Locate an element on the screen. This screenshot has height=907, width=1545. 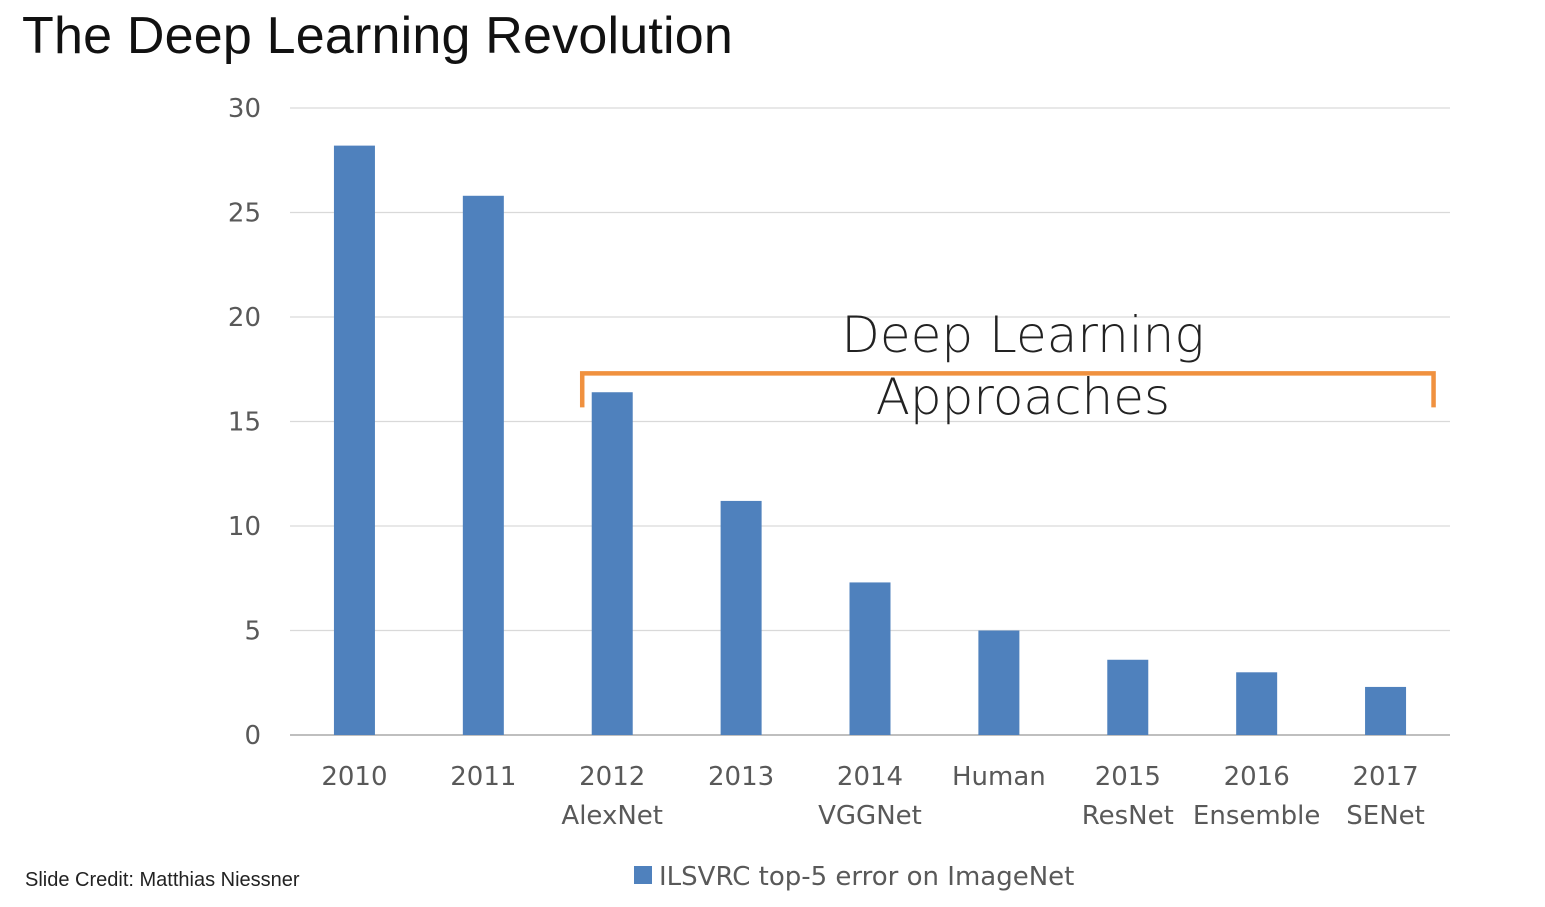
y-axis-ticks: 0 5 10 15 20 25 30 is located at coordinates (244, 422).